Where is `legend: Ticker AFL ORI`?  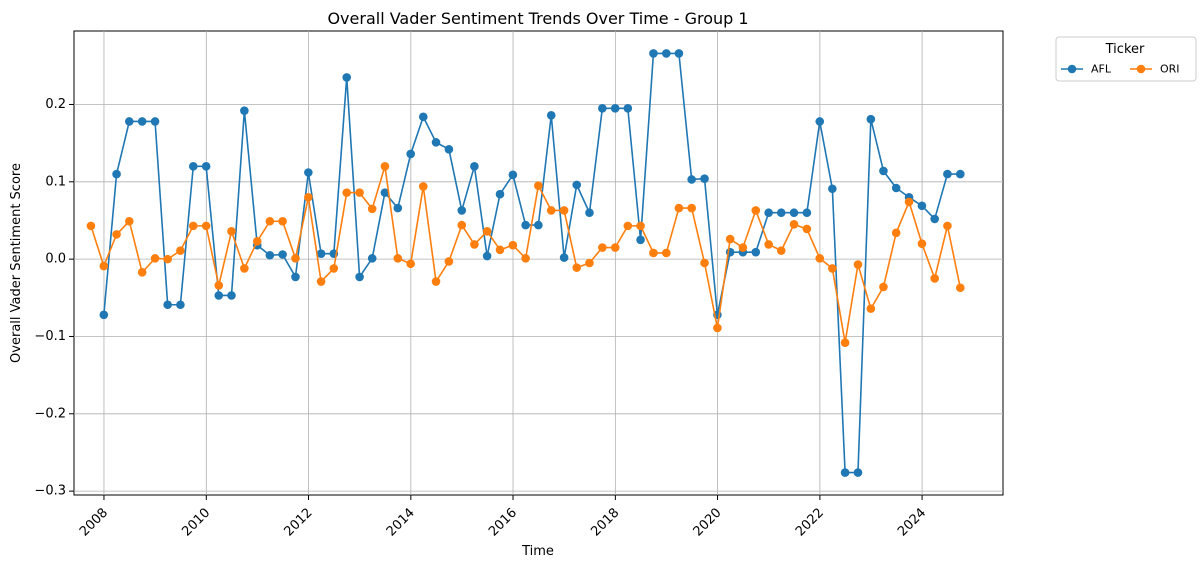
legend: Ticker AFL ORI is located at coordinates (1126, 59).